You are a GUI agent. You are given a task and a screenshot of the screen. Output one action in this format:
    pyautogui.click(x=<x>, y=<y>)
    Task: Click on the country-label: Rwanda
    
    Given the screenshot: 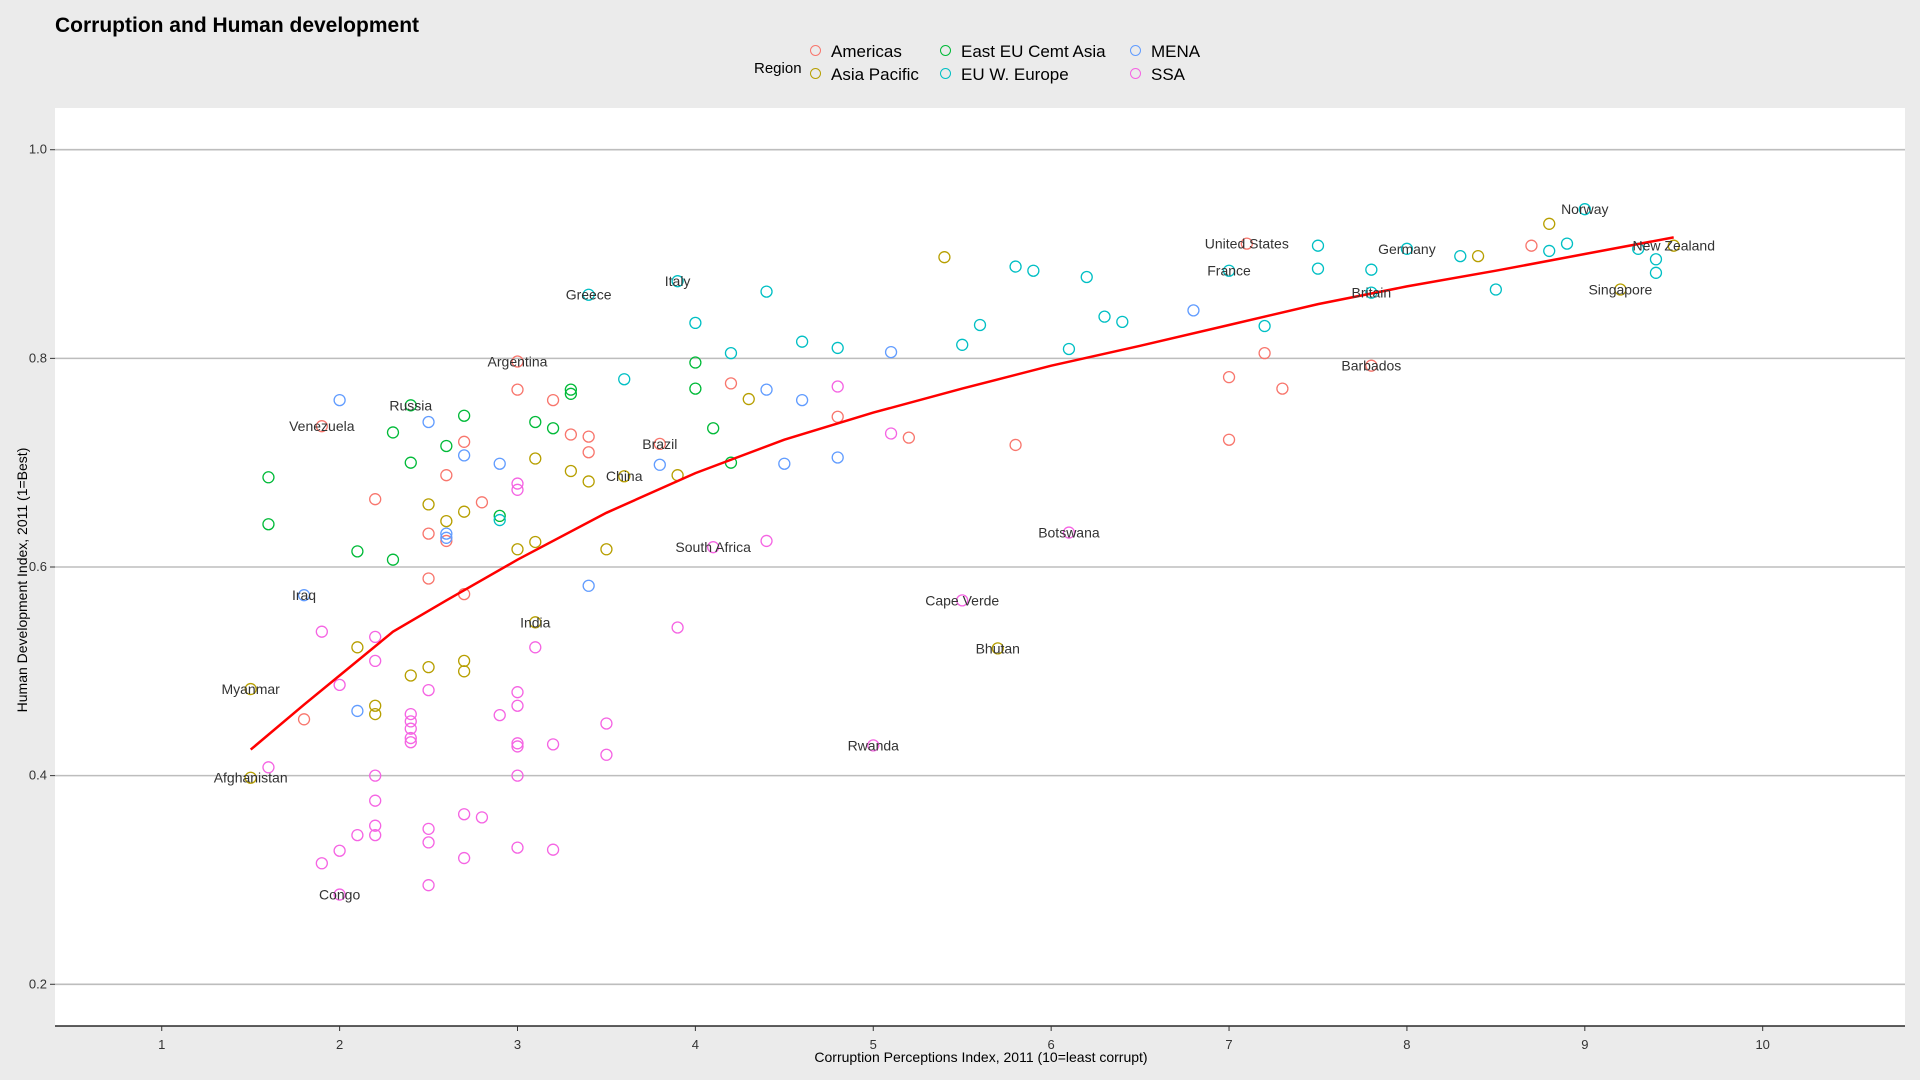 What is the action you would take?
    pyautogui.click(x=874, y=745)
    